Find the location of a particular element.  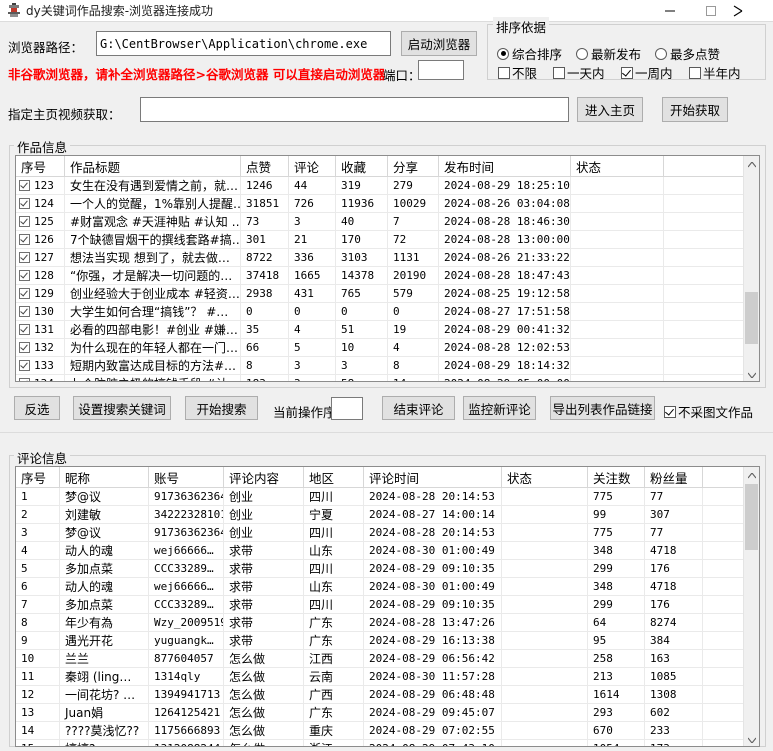

works-row-index: 133 is located at coordinates (44, 365).